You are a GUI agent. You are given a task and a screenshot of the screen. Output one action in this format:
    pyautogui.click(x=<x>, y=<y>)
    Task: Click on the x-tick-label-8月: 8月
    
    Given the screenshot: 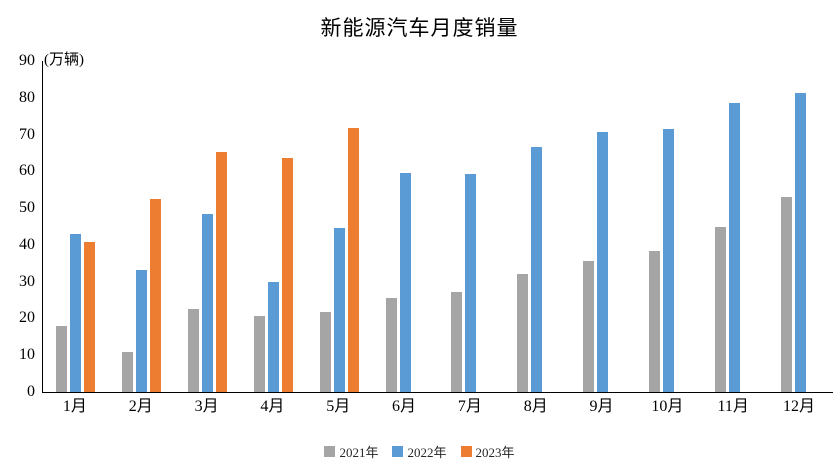 What is the action you would take?
    pyautogui.click(x=535, y=406)
    